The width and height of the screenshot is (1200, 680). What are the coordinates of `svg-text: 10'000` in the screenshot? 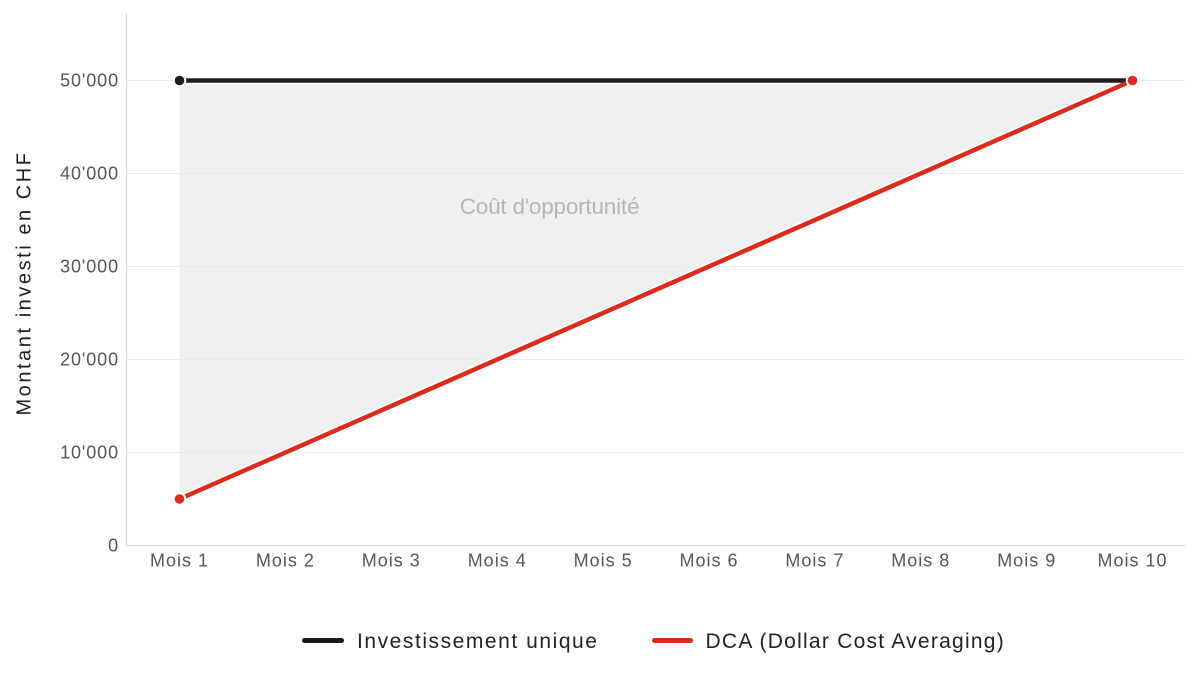 It's located at (89, 453).